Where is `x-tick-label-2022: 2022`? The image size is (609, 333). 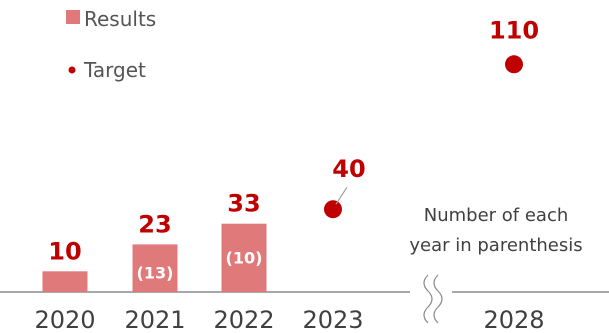
x-tick-label-2022: 2022 is located at coordinates (243, 319).